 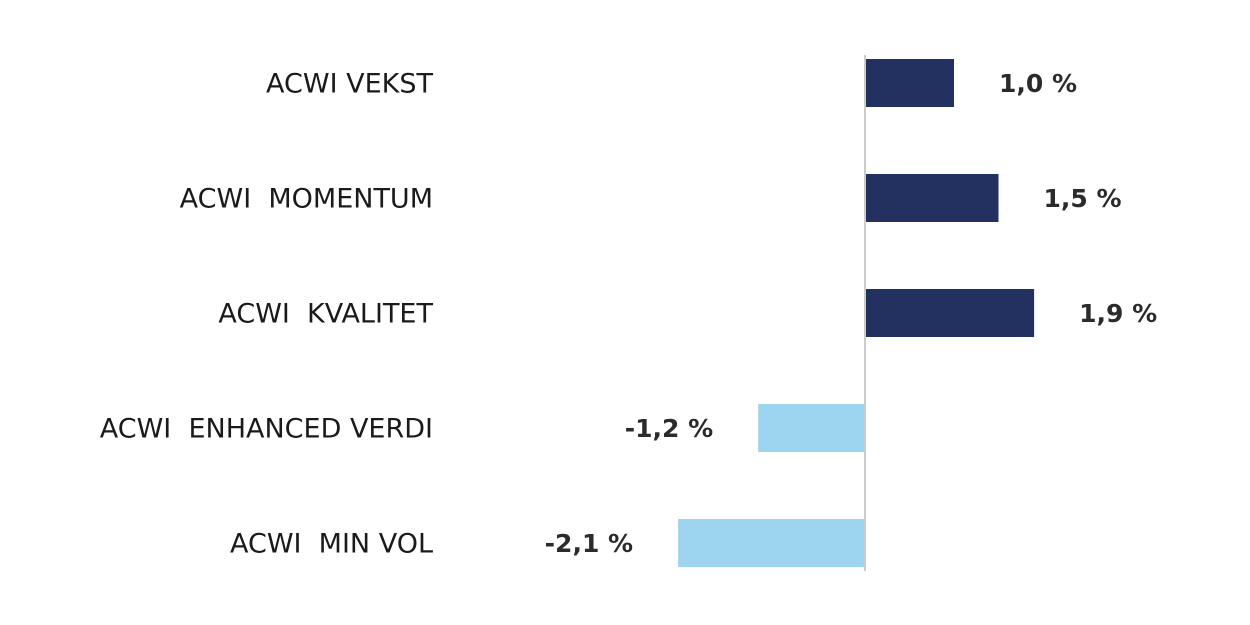 I want to click on category-label: ACWI ENHANCED VERDI, so click(x=266, y=429).